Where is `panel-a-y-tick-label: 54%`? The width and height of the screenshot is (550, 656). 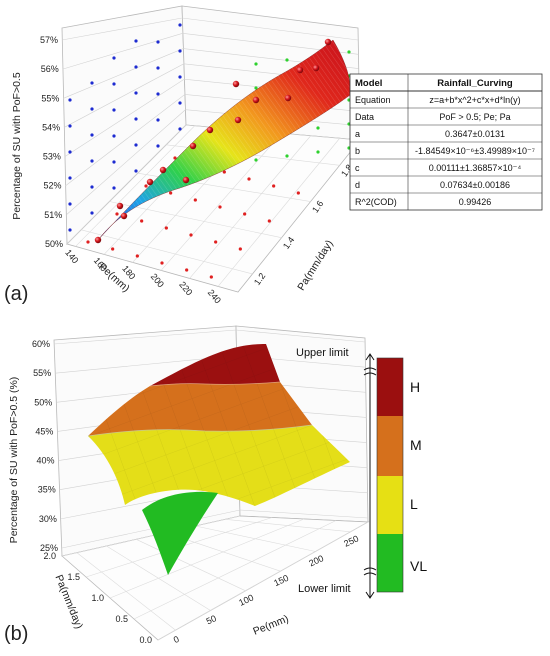 panel-a-y-tick-label: 54% is located at coordinates (51, 127).